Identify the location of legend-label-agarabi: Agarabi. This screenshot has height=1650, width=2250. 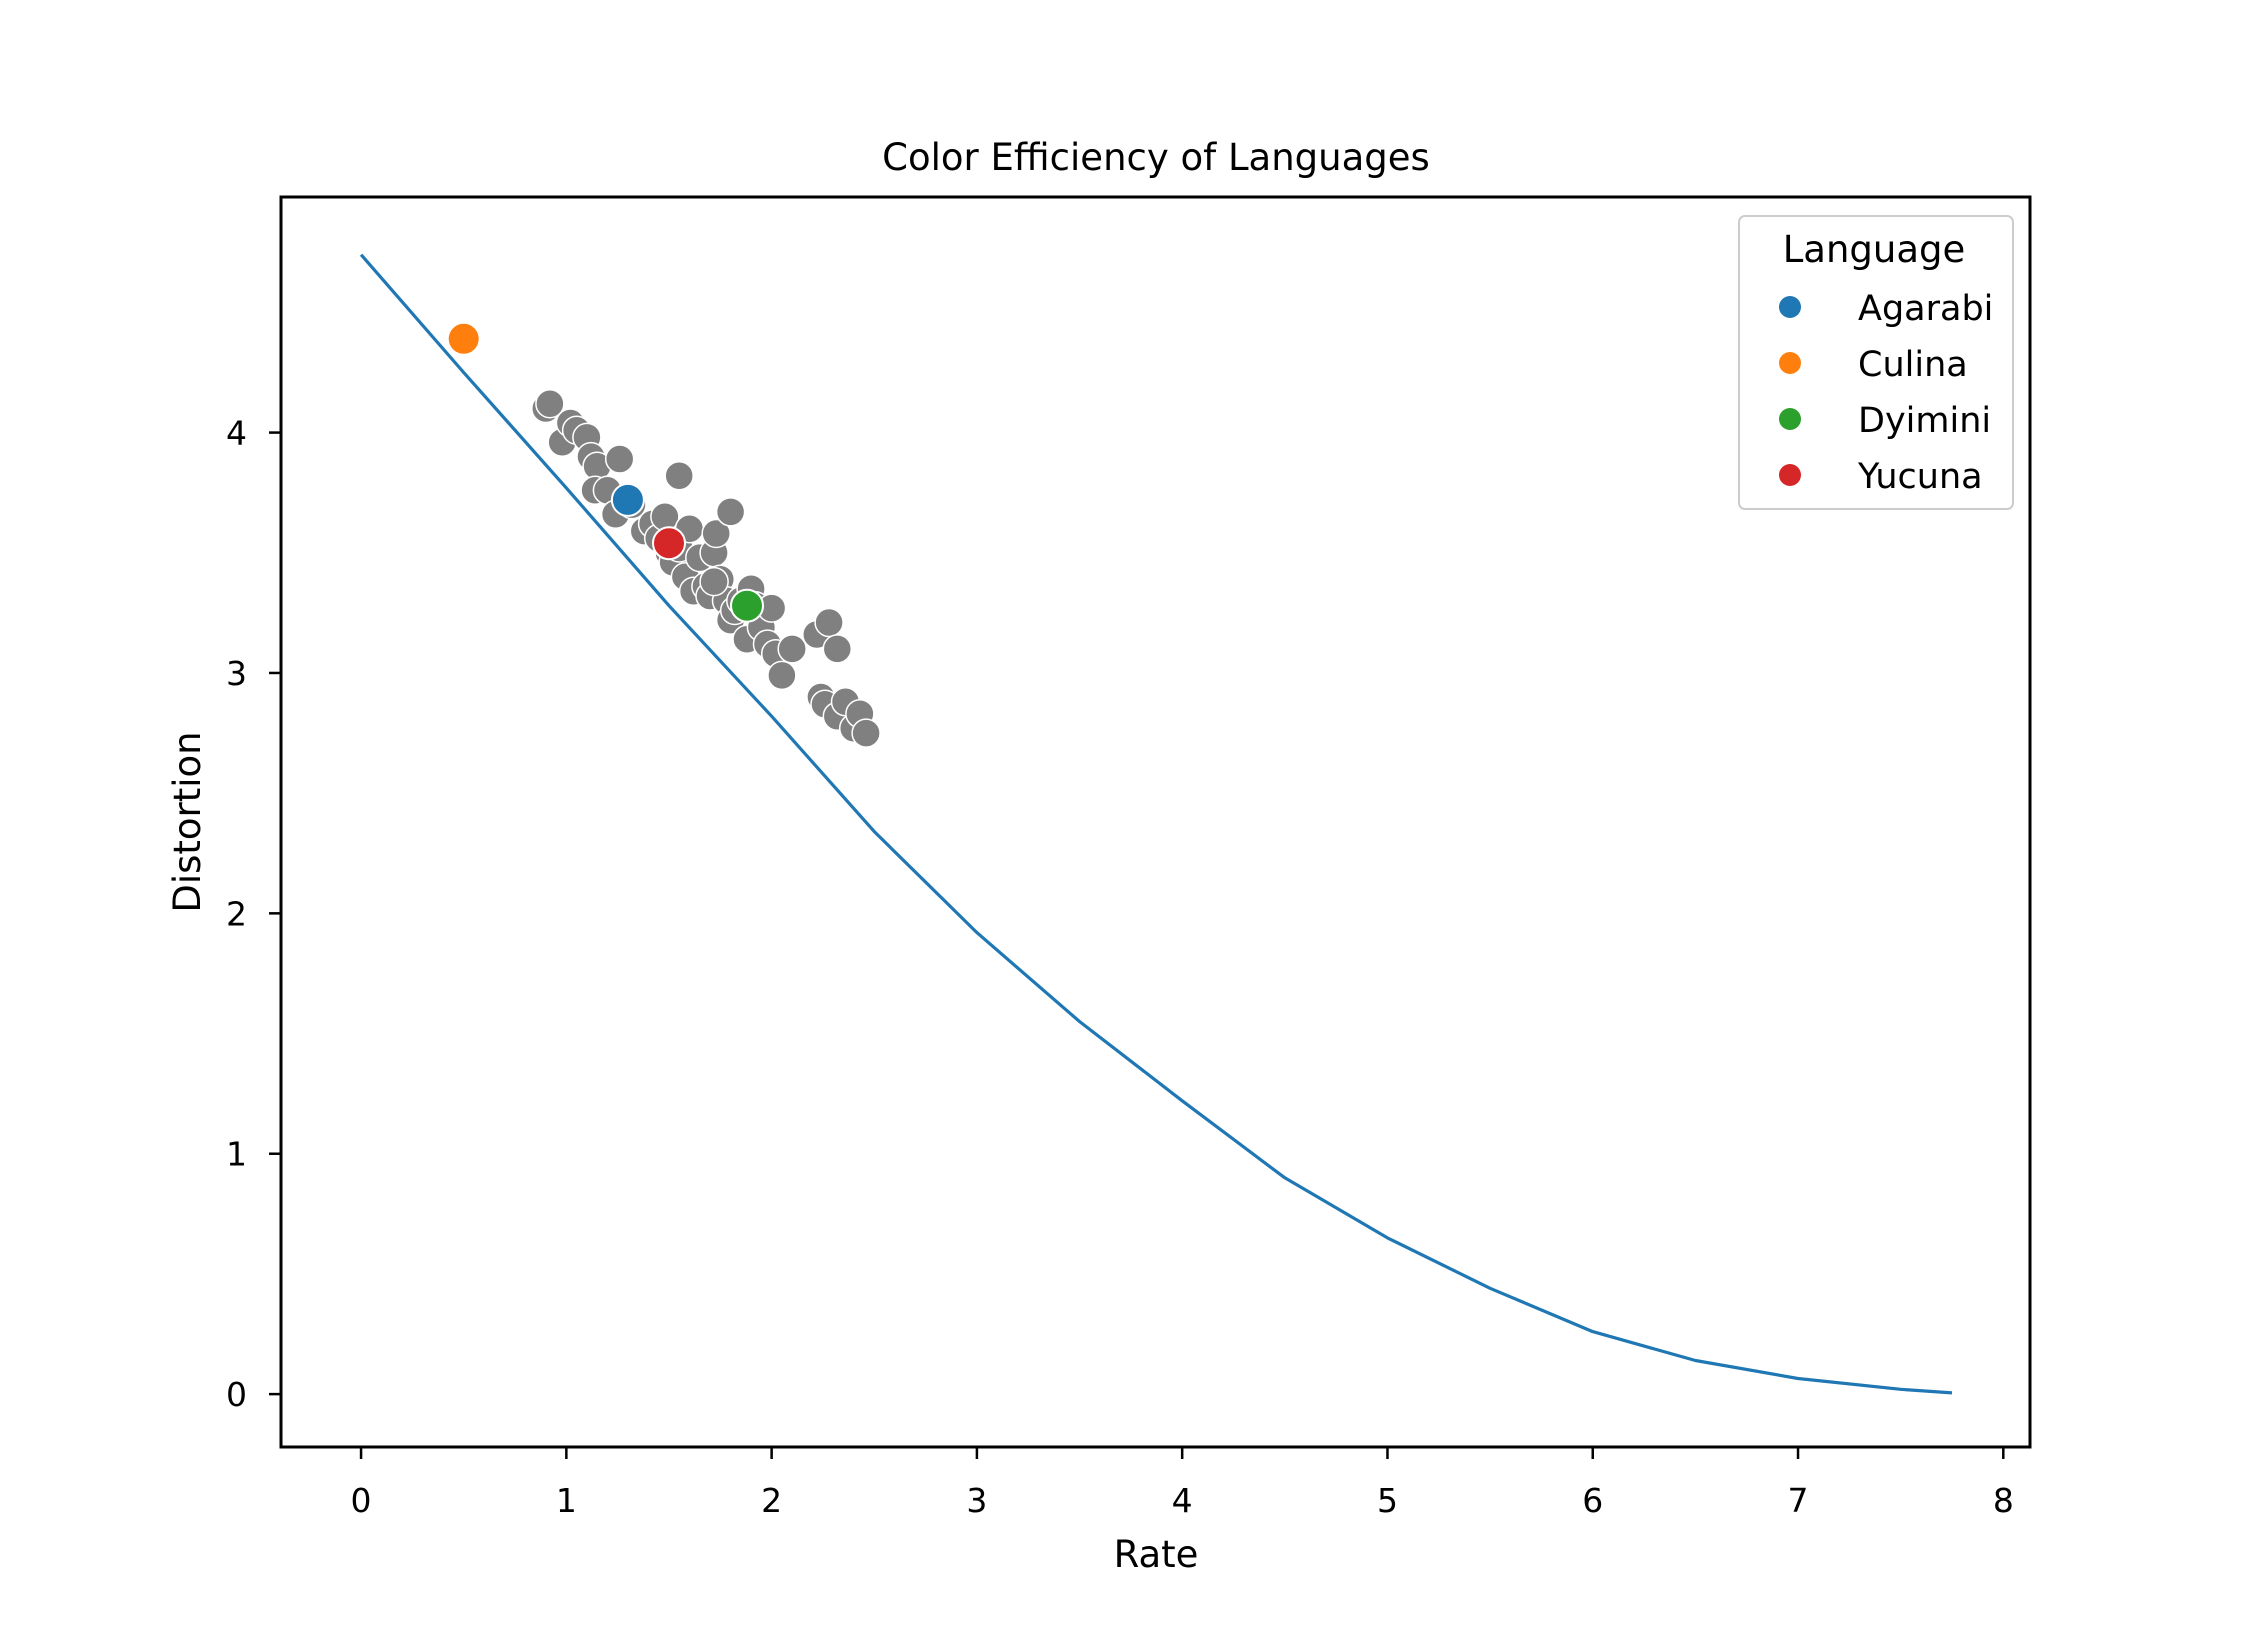
(1925, 309).